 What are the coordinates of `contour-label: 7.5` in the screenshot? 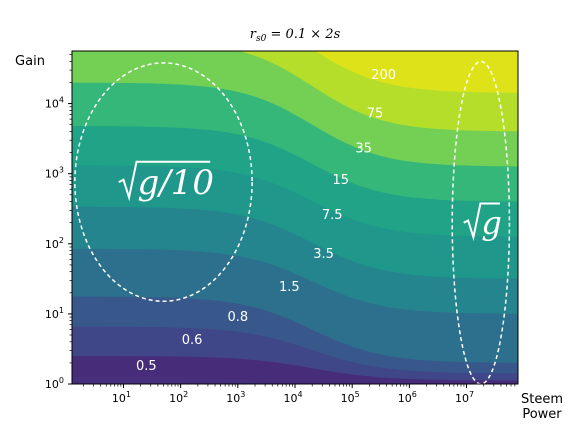 It's located at (332, 215).